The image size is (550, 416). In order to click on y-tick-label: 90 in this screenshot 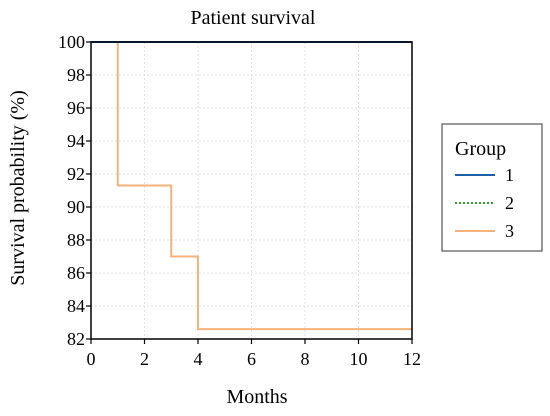, I will do `click(76, 207)`.